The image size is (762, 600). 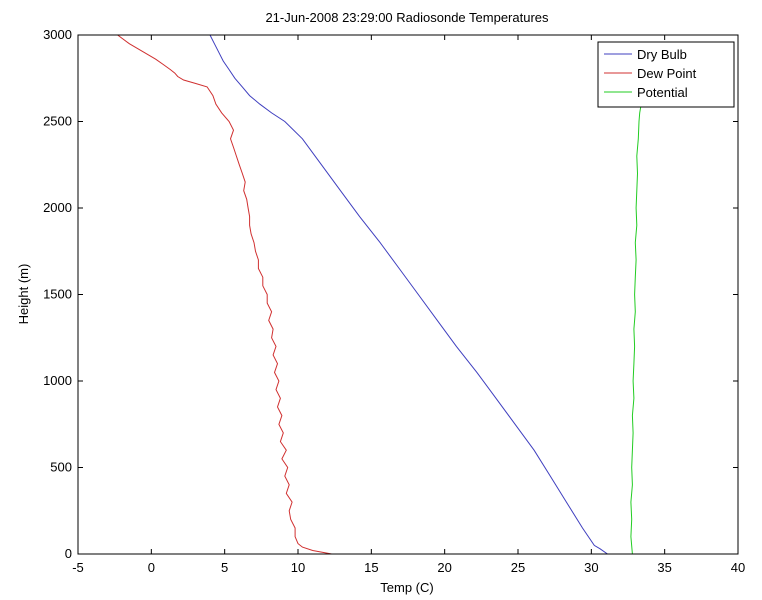 What do you see at coordinates (298, 567) in the screenshot?
I see `x-tick-label: 10` at bounding box center [298, 567].